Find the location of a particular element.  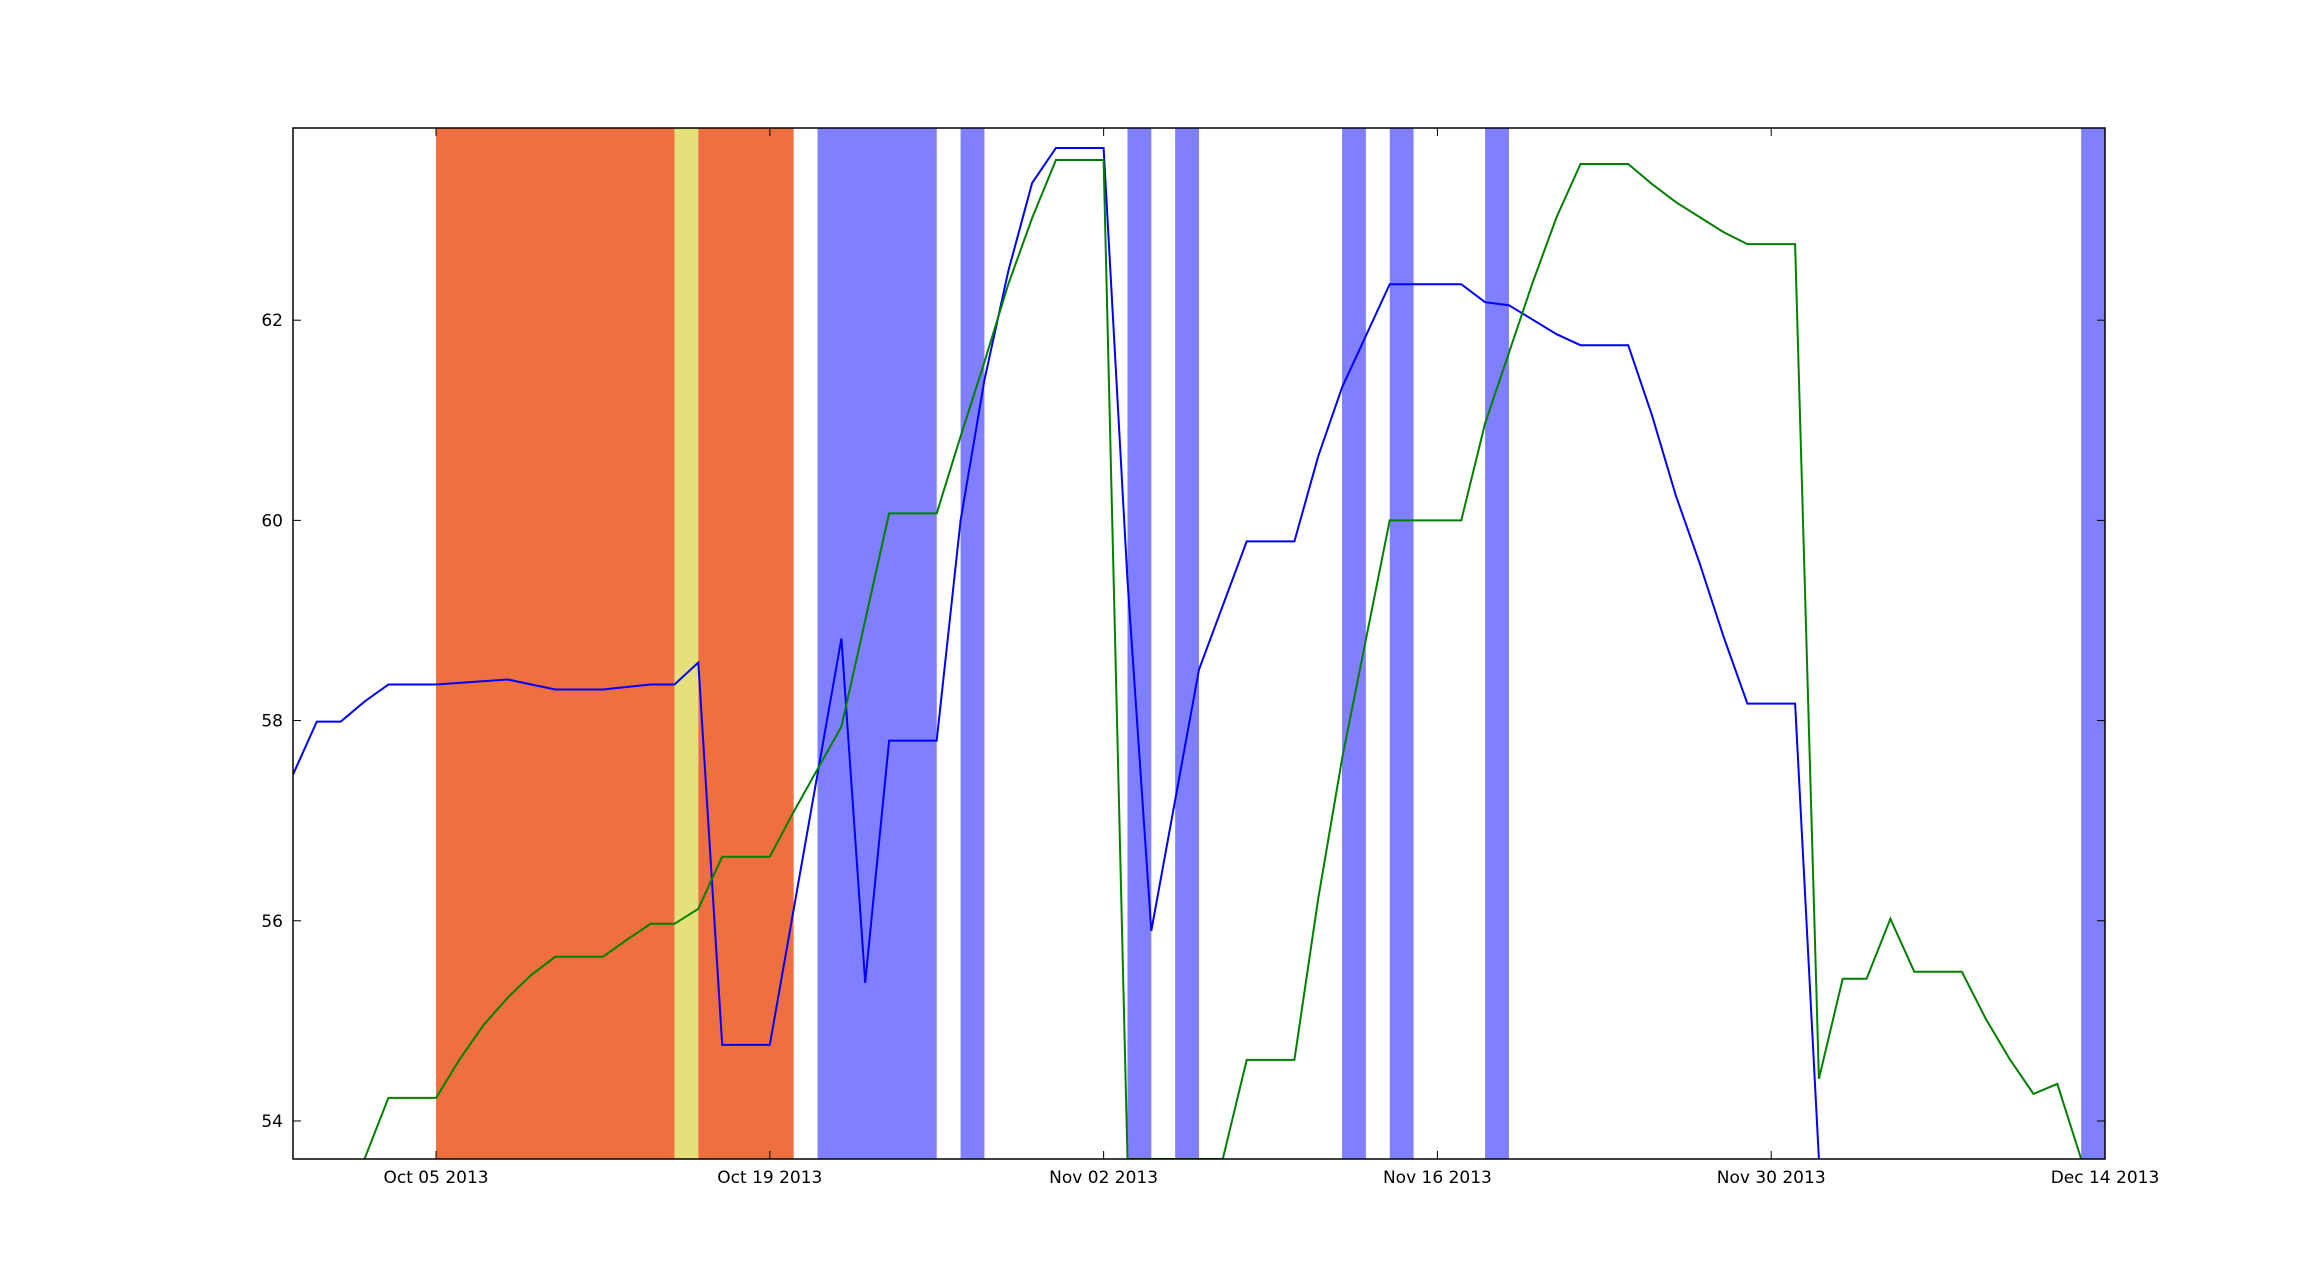

y-tick-label: 54 is located at coordinates (272, 1122).